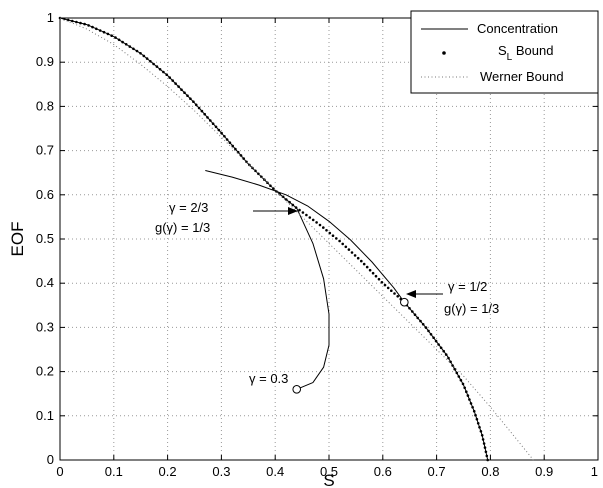  I want to click on x-tick-label: 0.5, so click(329, 471).